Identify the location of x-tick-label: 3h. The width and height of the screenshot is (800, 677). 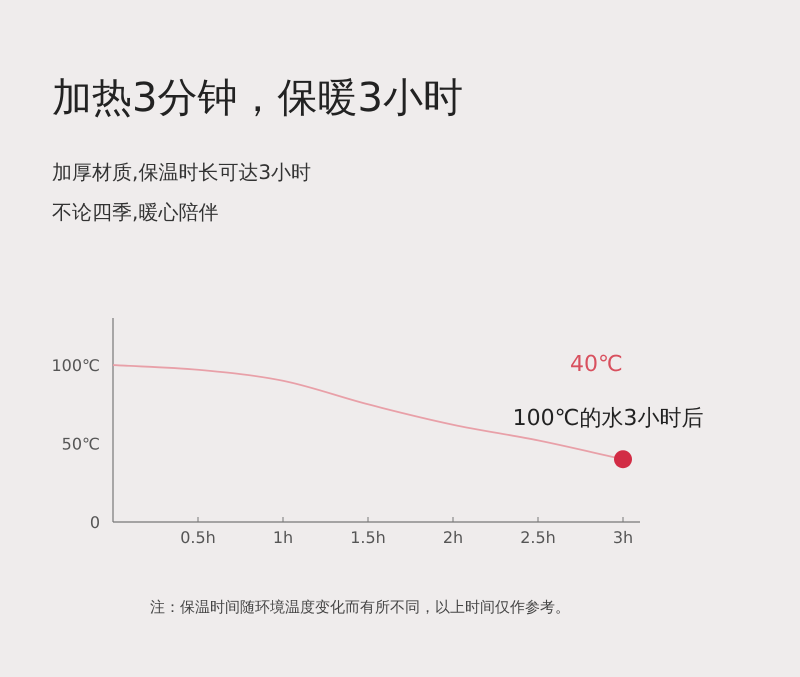
(623, 537).